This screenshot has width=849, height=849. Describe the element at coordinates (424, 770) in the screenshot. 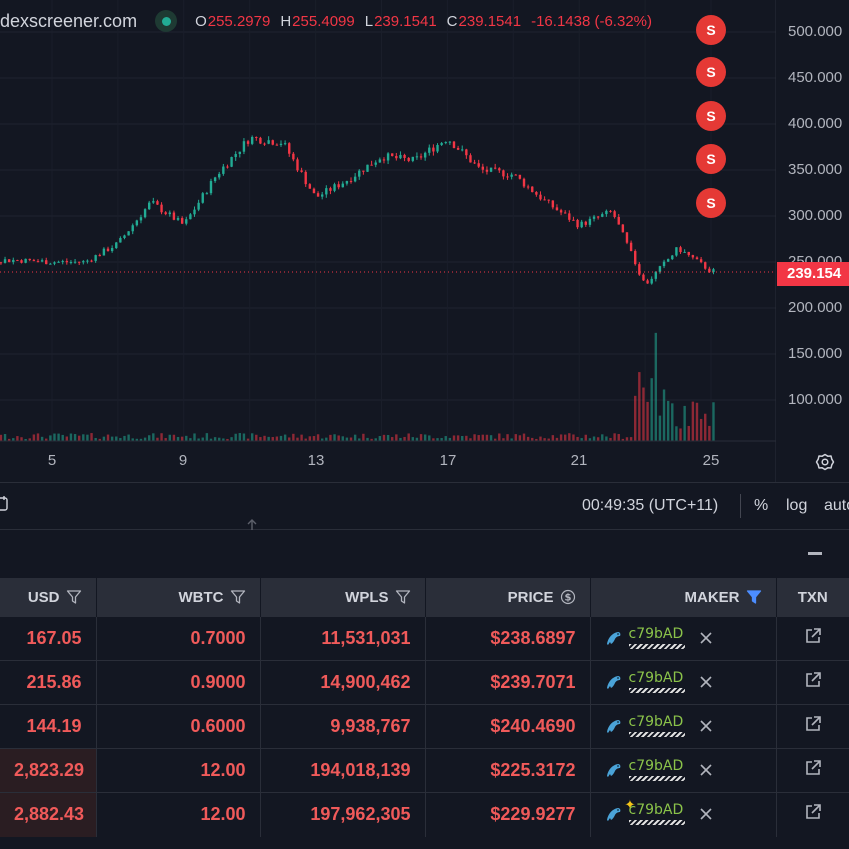

I see `table-row: 2,823.29 12.00 194,018,139 $225.3172 c79bAD` at that location.